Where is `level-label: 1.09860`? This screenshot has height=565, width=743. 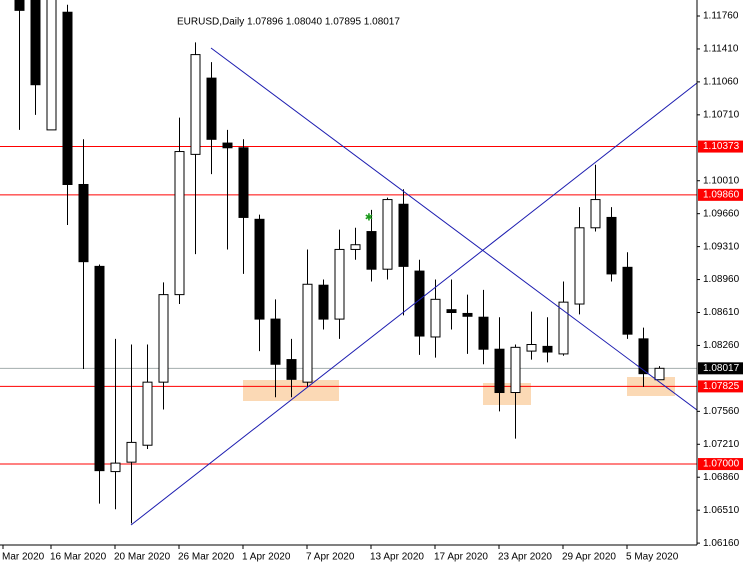 level-label: 1.09860 is located at coordinates (721, 194).